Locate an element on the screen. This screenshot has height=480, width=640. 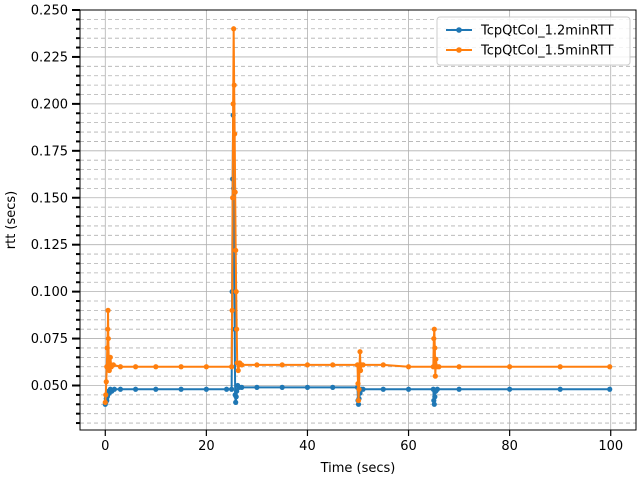
legend-label-tcpqtcol-1-2minrtt: TcpQtCol_1.2minRTT is located at coordinates (547, 31).